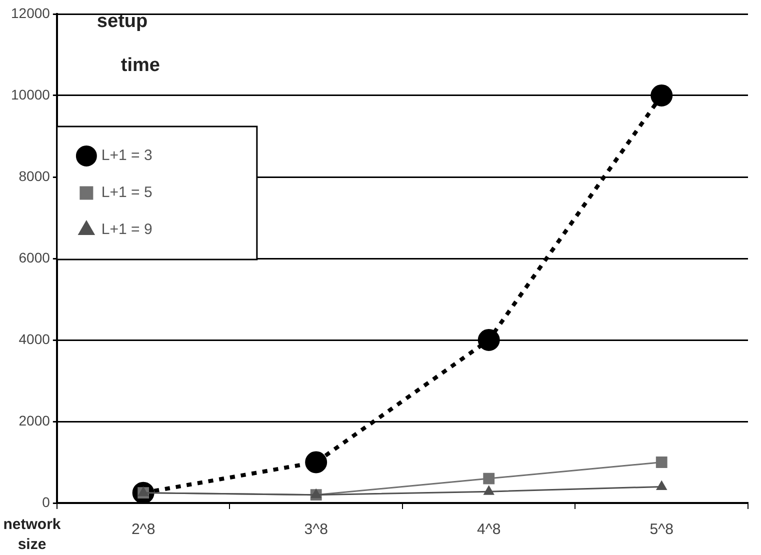 The image size is (761, 555). Describe the element at coordinates (34, 176) in the screenshot. I see `y-tick-label: 8000` at that location.